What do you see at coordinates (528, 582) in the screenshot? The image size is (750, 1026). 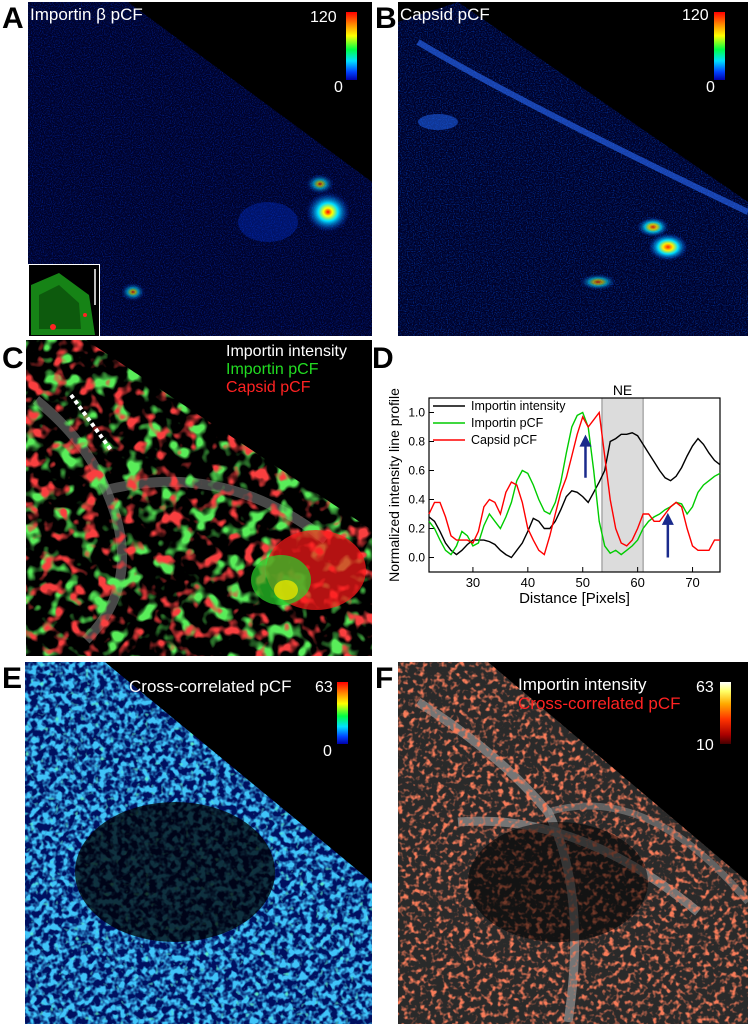 I see `x-tick-label: 40` at bounding box center [528, 582].